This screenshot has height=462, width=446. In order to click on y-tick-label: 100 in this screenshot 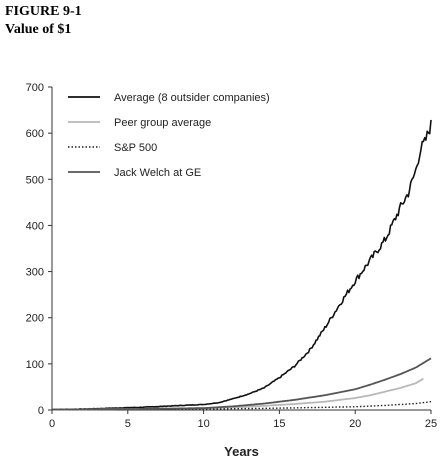, I will do `click(35, 365)`.